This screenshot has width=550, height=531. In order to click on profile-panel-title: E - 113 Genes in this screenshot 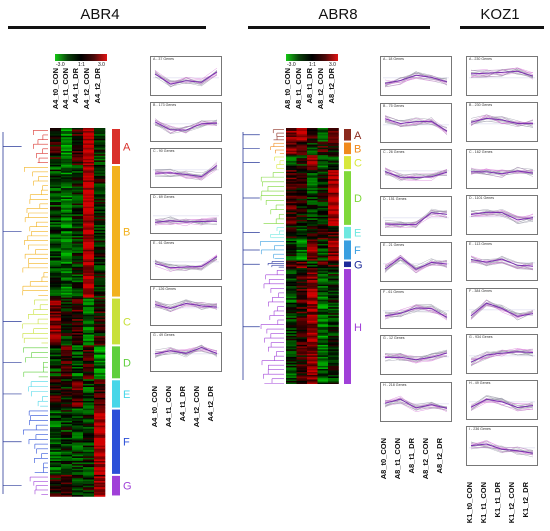, I will do `click(480, 244)`.